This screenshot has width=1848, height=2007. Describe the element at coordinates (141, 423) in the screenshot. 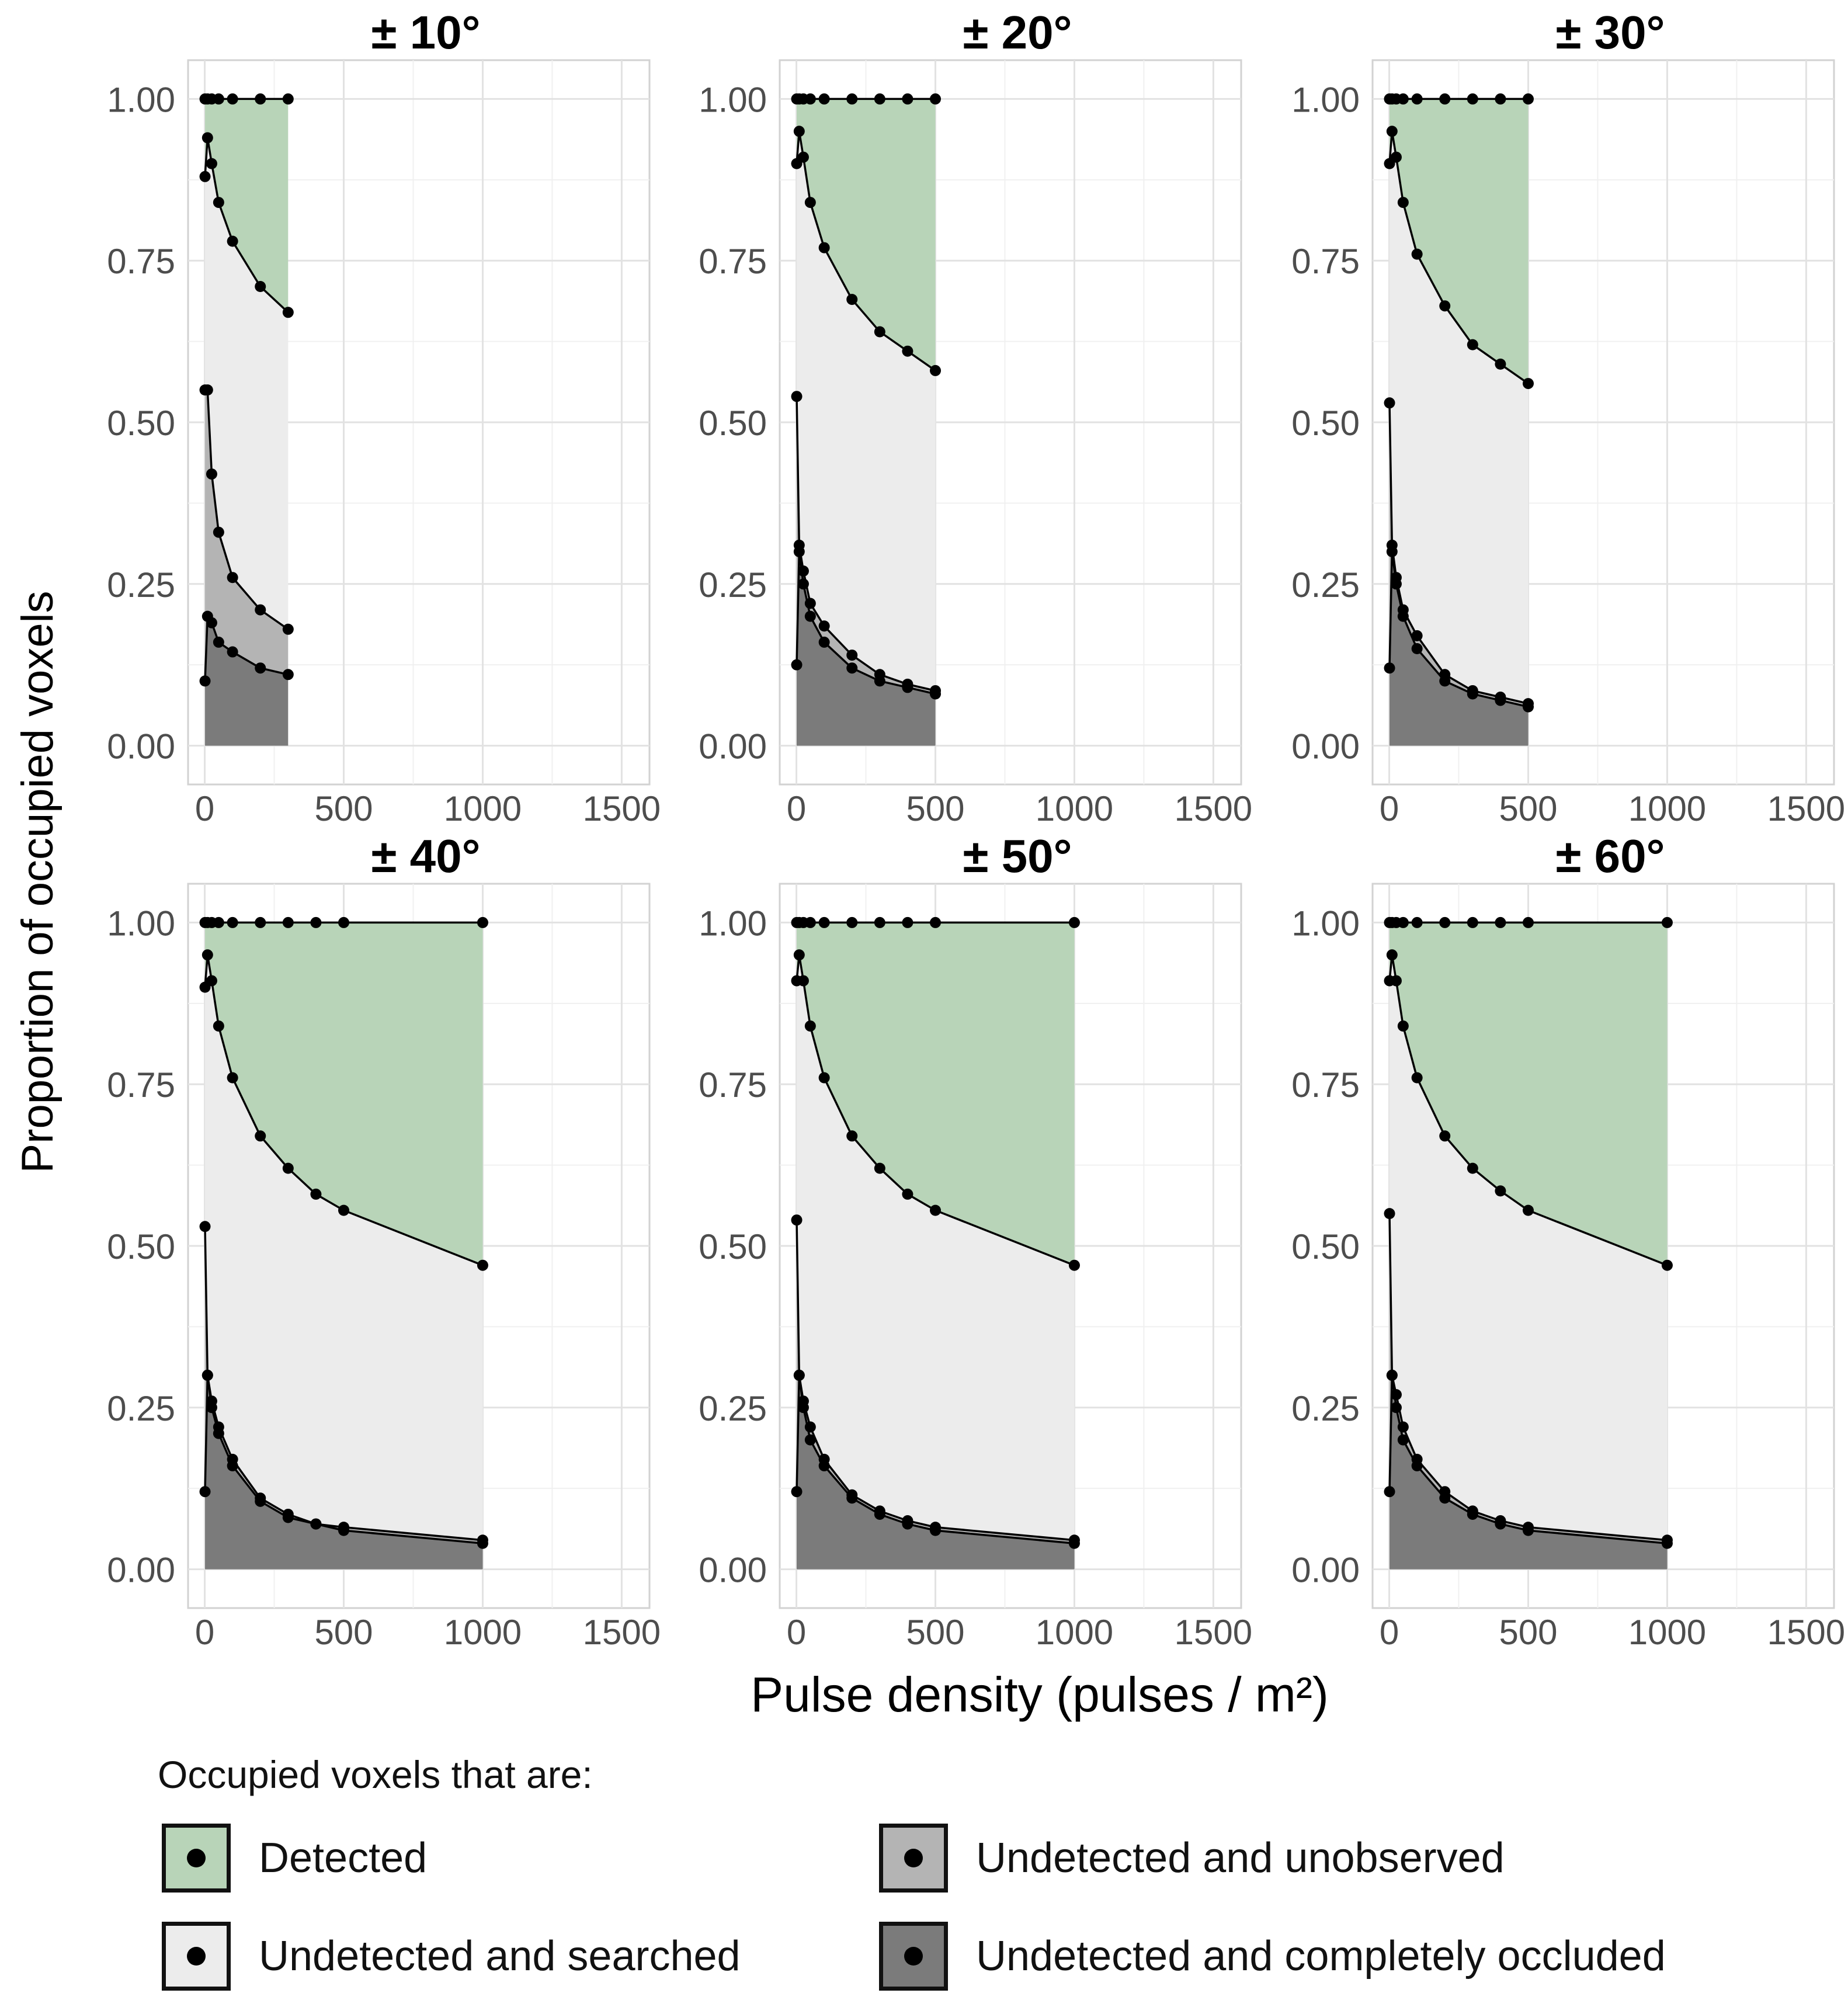

I see `y-tick-label: 0.50` at that location.